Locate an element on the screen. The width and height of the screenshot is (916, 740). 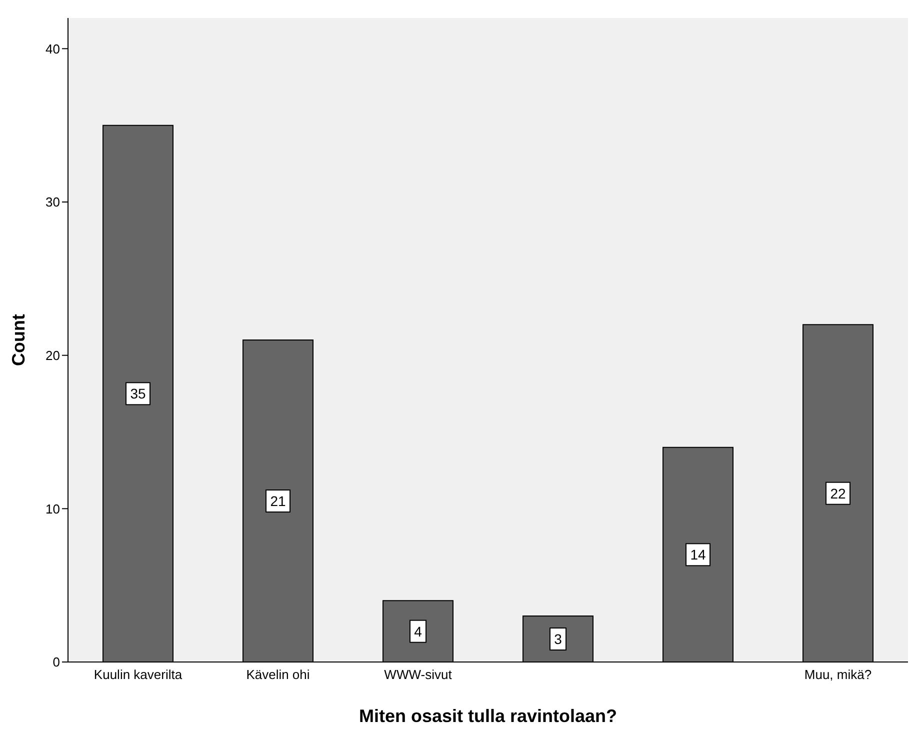
x-axis-title: Miten osasit tulla ravintolaan? is located at coordinates (488, 716).